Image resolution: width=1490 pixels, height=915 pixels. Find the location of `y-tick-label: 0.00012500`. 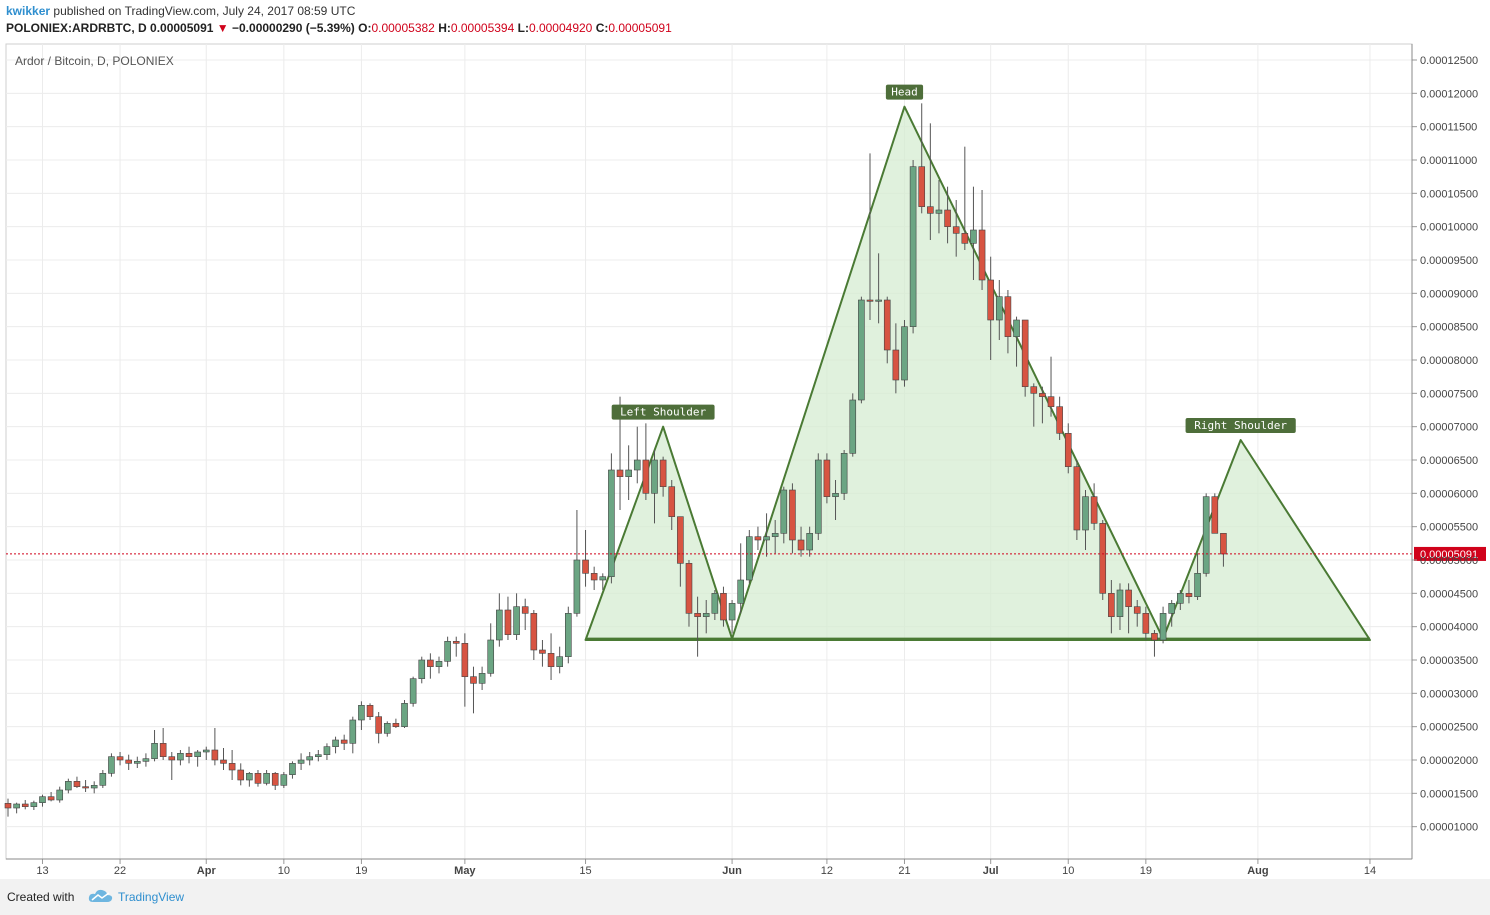

y-tick-label: 0.00012500 is located at coordinates (1449, 61).